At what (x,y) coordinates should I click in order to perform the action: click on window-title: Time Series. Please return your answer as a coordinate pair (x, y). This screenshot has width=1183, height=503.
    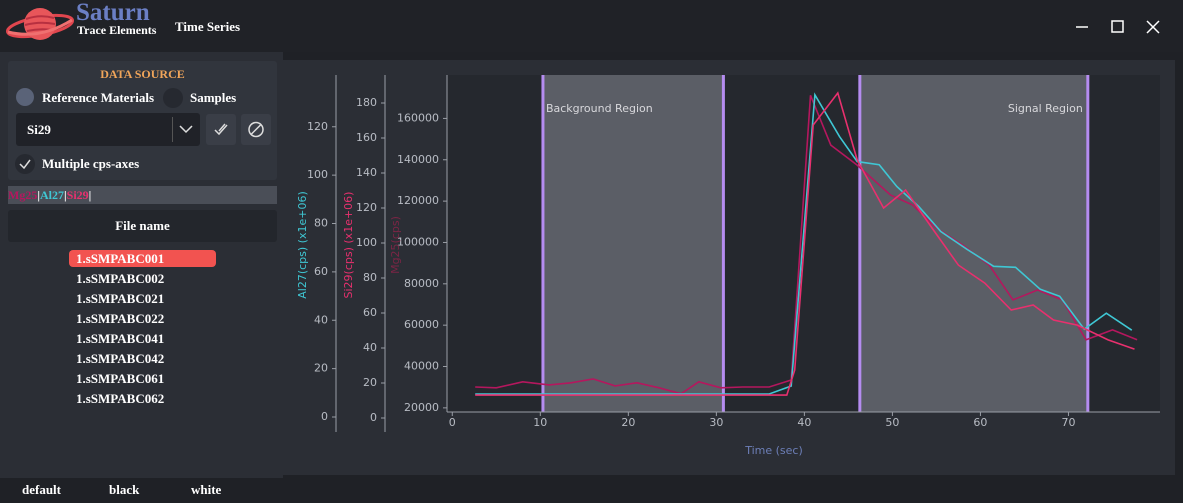
    Looking at the image, I should click on (208, 26).